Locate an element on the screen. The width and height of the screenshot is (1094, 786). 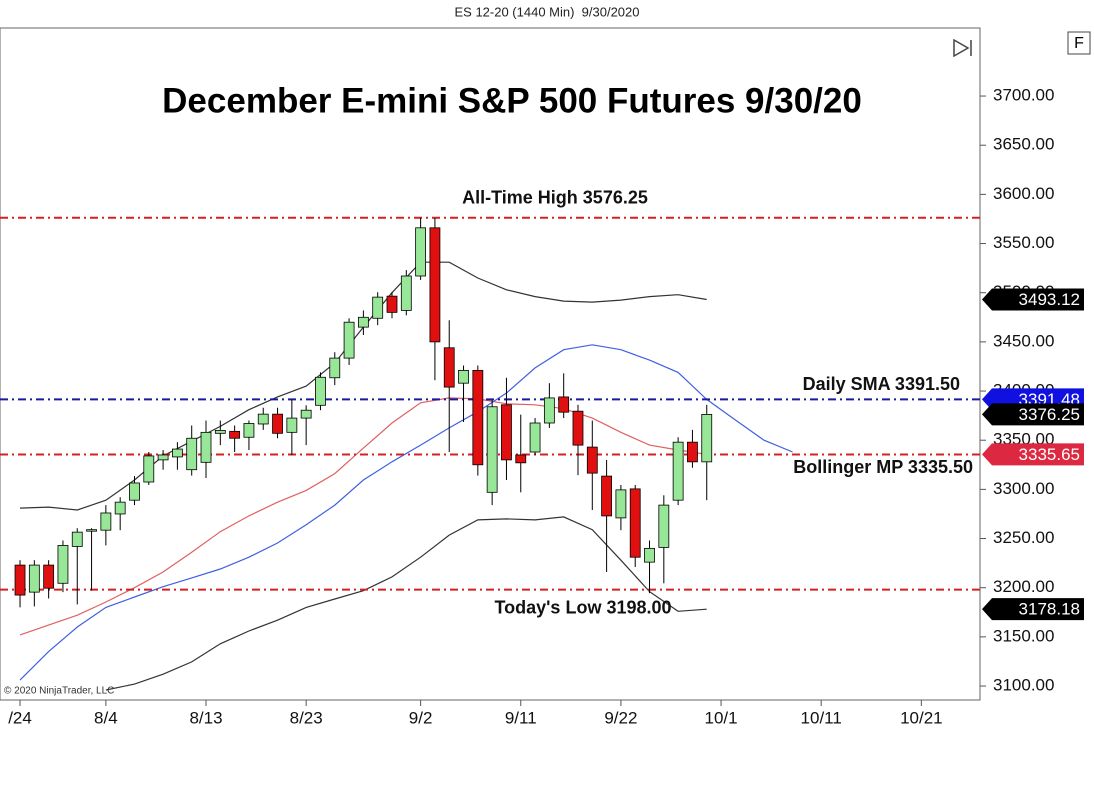
chart-header: ES 12-20 (1440 Min) 9/30/2020 is located at coordinates (546, 11).